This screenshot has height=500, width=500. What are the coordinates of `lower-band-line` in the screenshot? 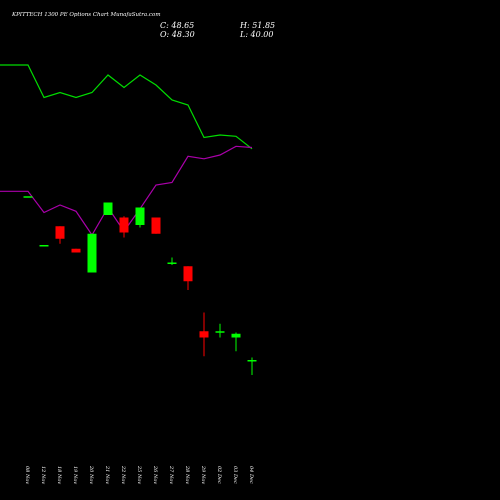 It's located at (126, 191).